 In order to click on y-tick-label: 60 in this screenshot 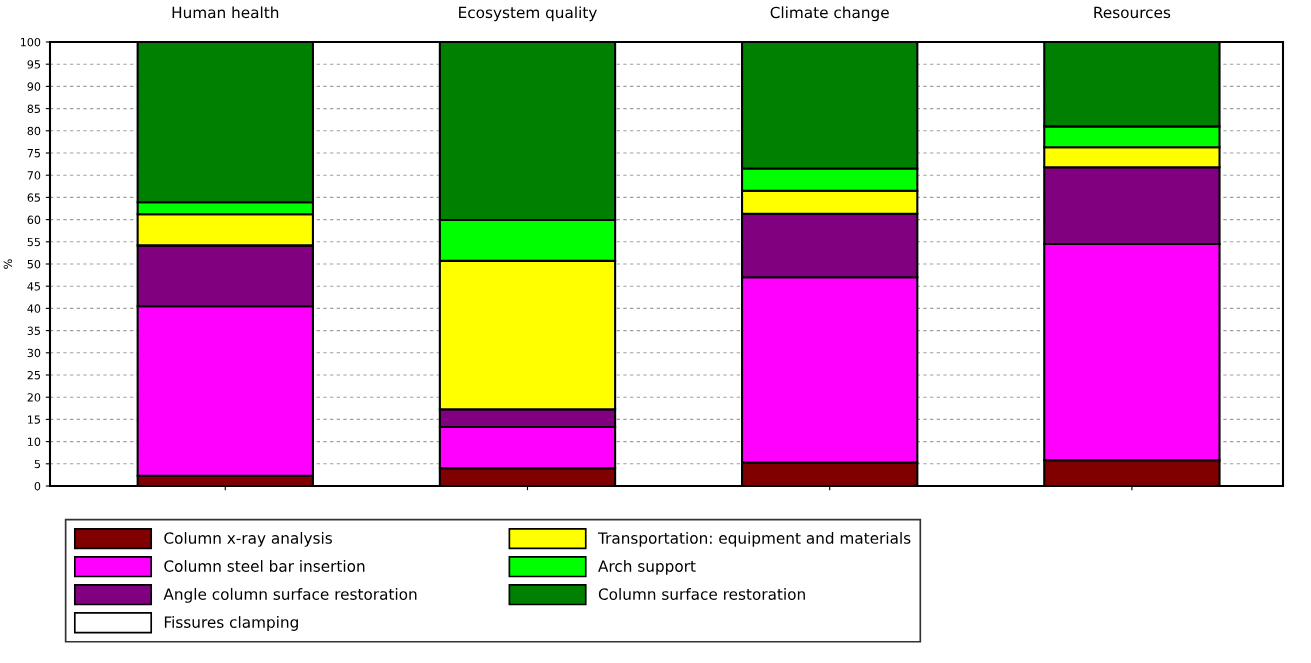, I will do `click(34, 219)`.